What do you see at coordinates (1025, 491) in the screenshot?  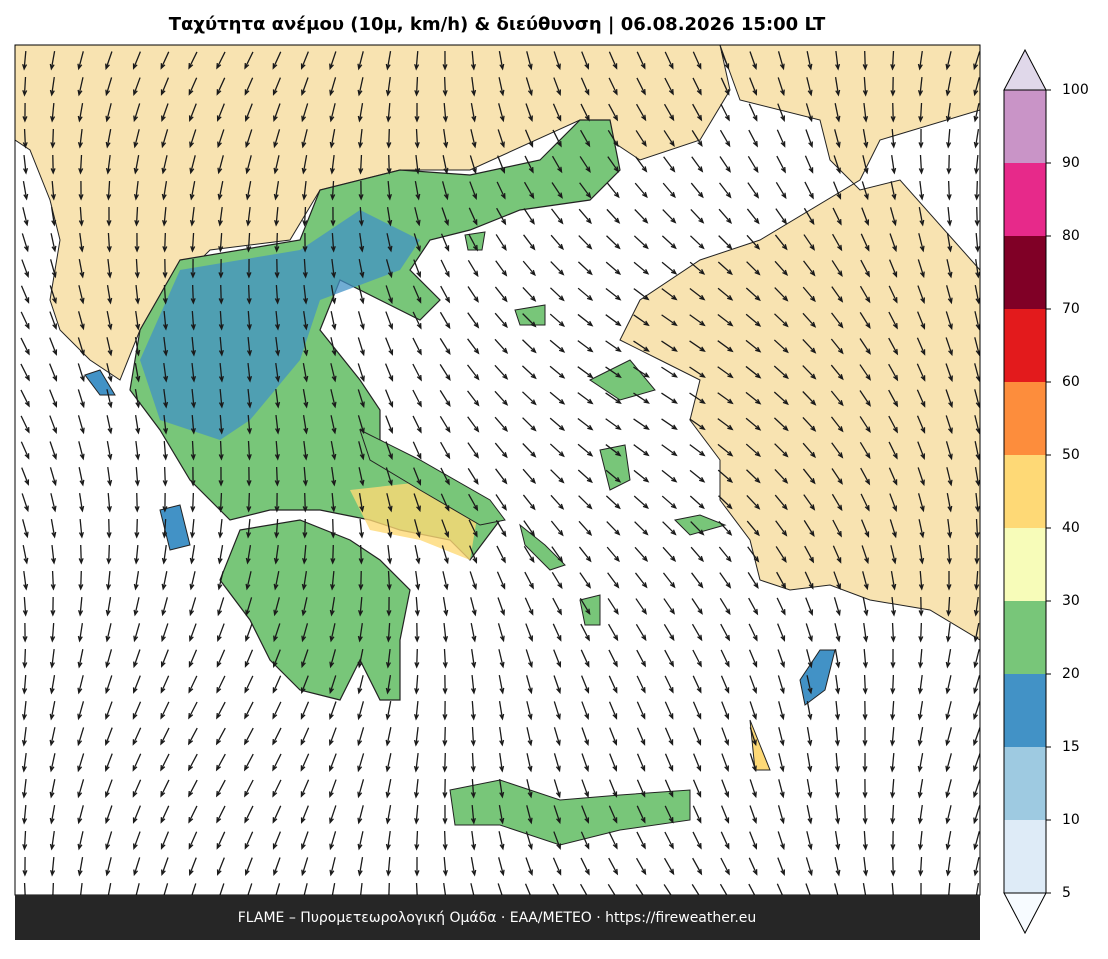 I see `colorbar-segment` at bounding box center [1025, 491].